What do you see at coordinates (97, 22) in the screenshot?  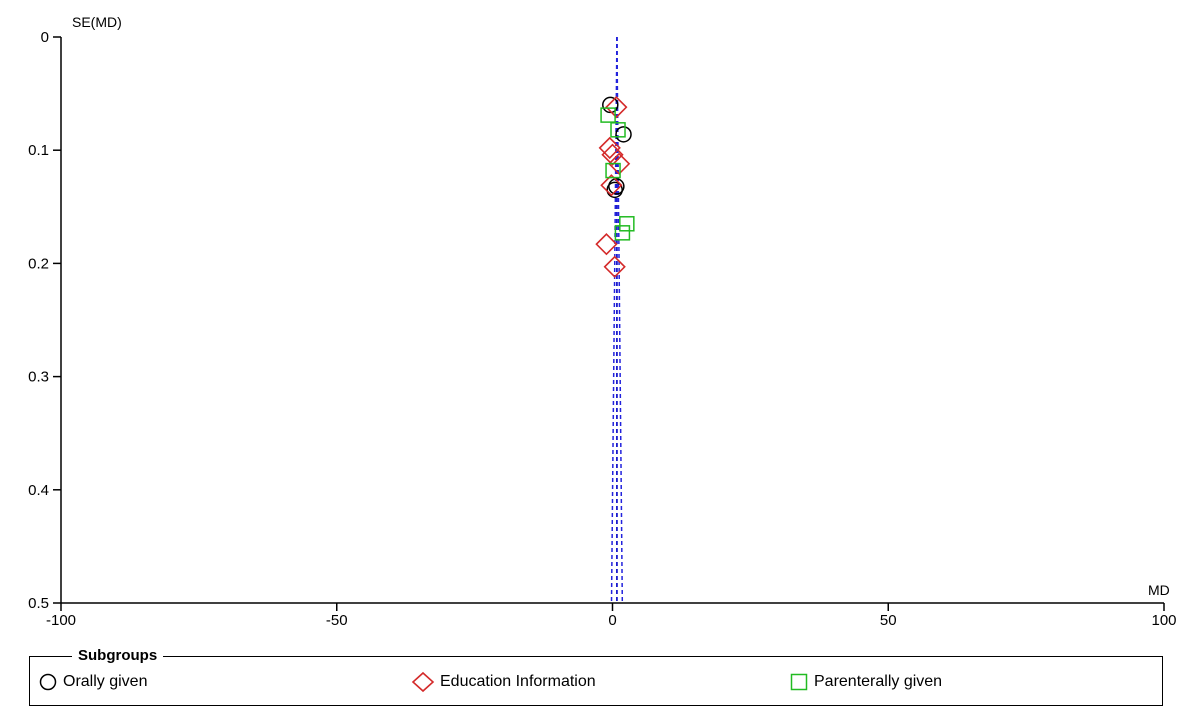 I see `y-axis-title: SE(MD)` at bounding box center [97, 22].